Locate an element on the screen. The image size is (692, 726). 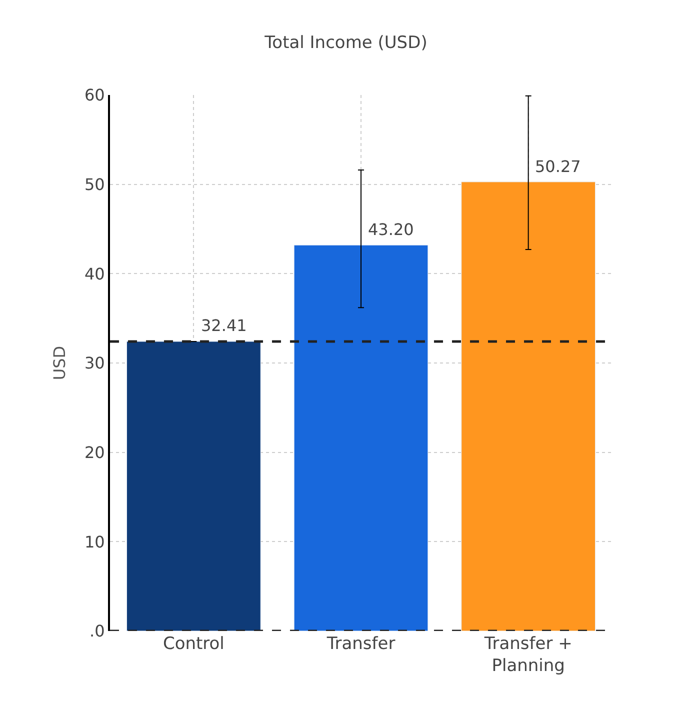
data-label: 50.27 is located at coordinates (558, 166).